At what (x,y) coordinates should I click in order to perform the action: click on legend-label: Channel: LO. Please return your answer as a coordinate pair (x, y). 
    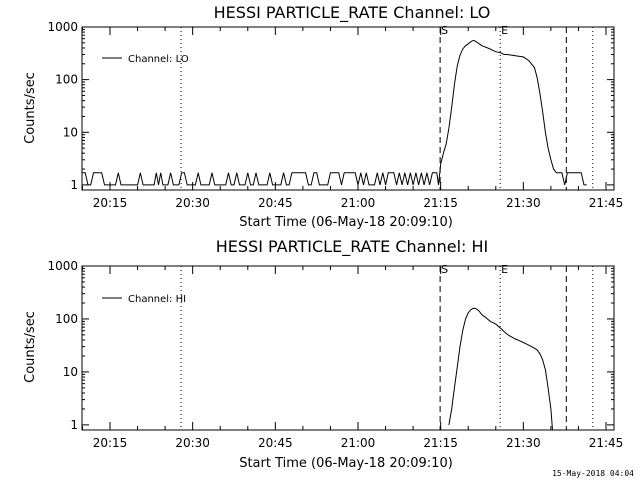
    Looking at the image, I should click on (158, 59).